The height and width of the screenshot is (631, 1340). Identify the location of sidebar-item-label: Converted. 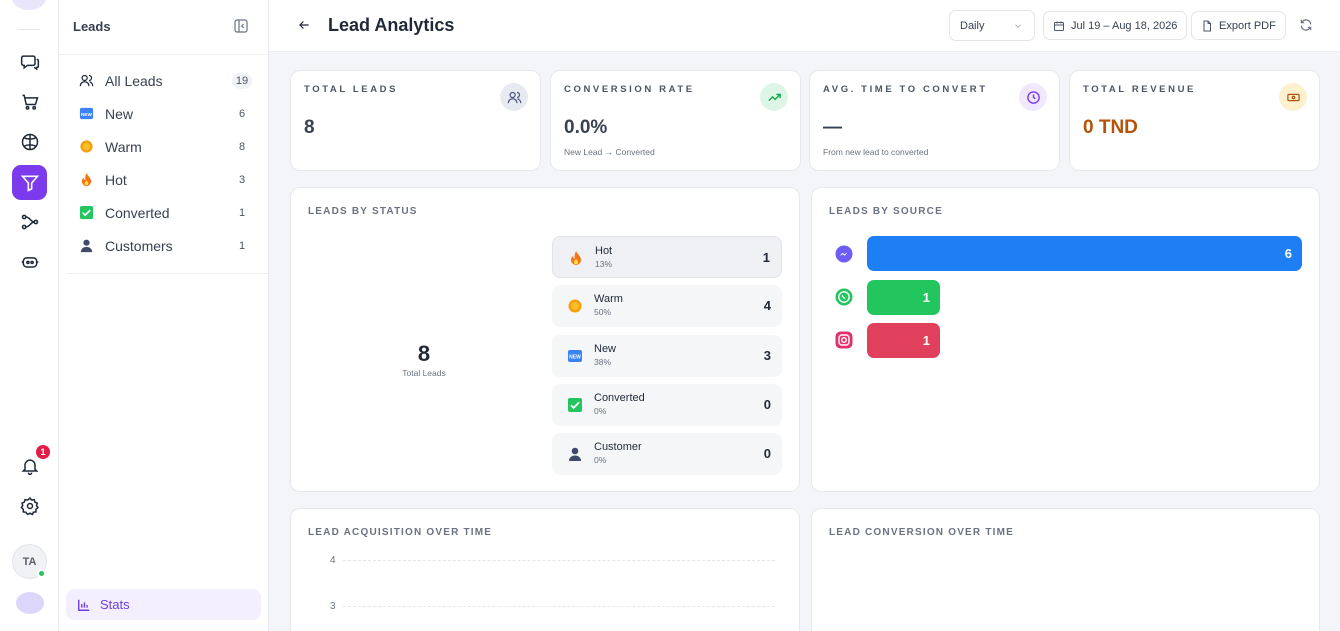
(137, 212).